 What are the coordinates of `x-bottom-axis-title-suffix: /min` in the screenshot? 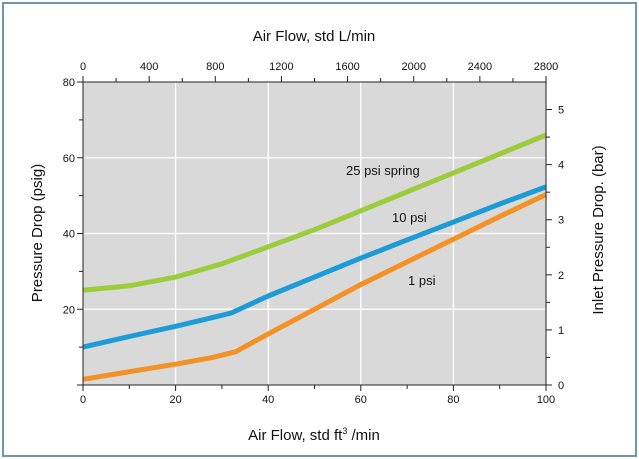 It's located at (363, 435).